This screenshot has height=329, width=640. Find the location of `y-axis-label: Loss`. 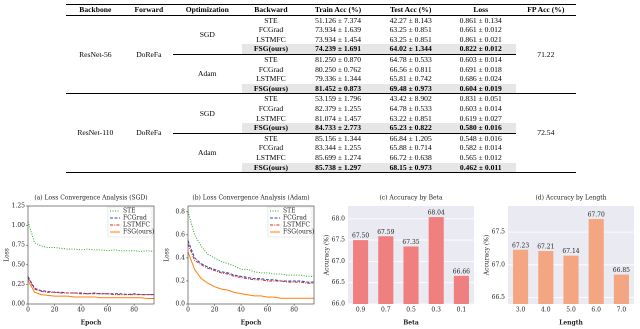

y-axis-label: Loss is located at coordinates (167, 255).